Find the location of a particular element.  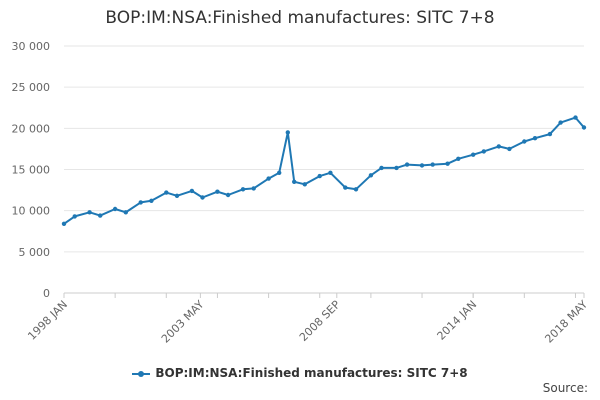

y-tick-label: 5 000 is located at coordinates (35, 252).